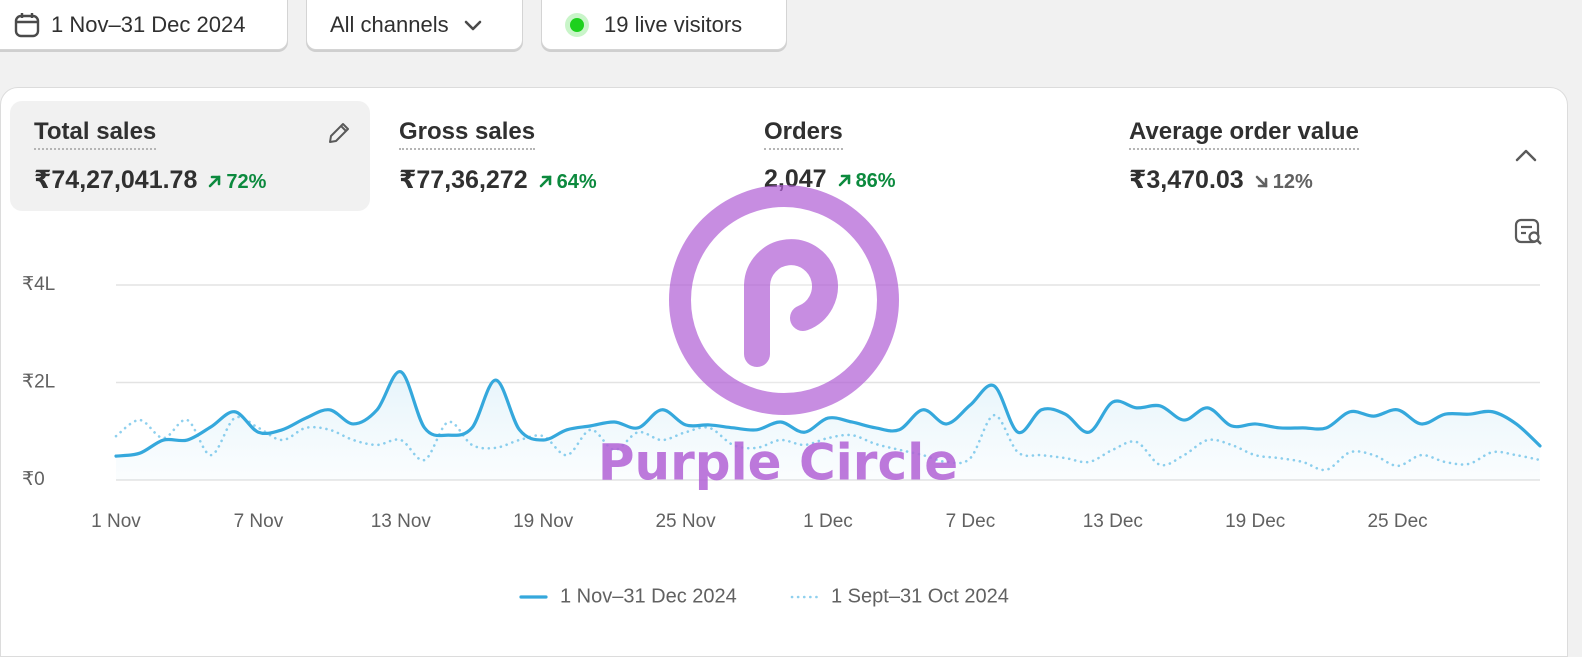 This screenshot has width=1582, height=657. I want to click on legend-label: 1 Nov–31 Dec 2024, so click(648, 596).